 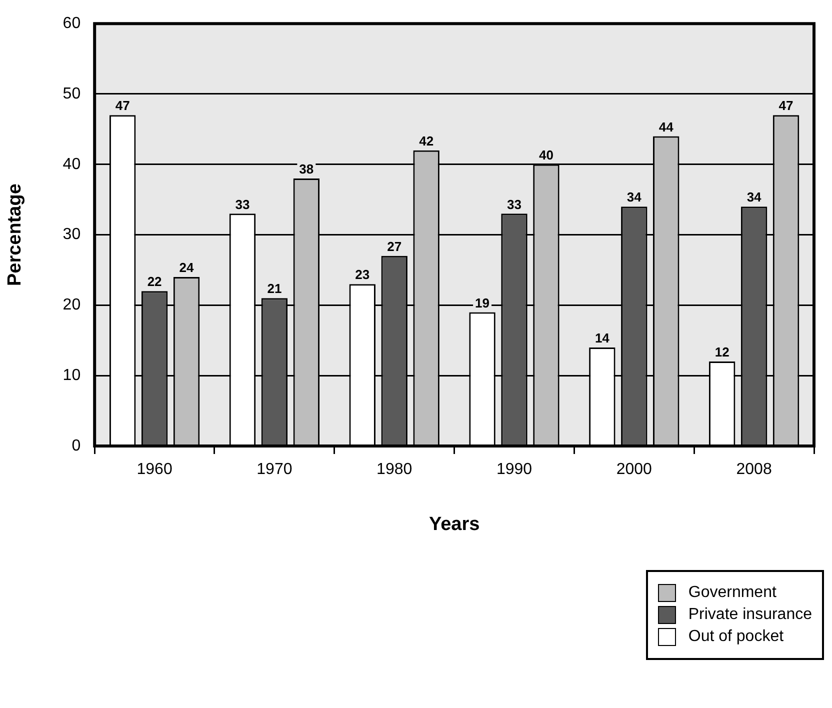 I want to click on y-axis-title: Percentage, so click(x=15, y=235).